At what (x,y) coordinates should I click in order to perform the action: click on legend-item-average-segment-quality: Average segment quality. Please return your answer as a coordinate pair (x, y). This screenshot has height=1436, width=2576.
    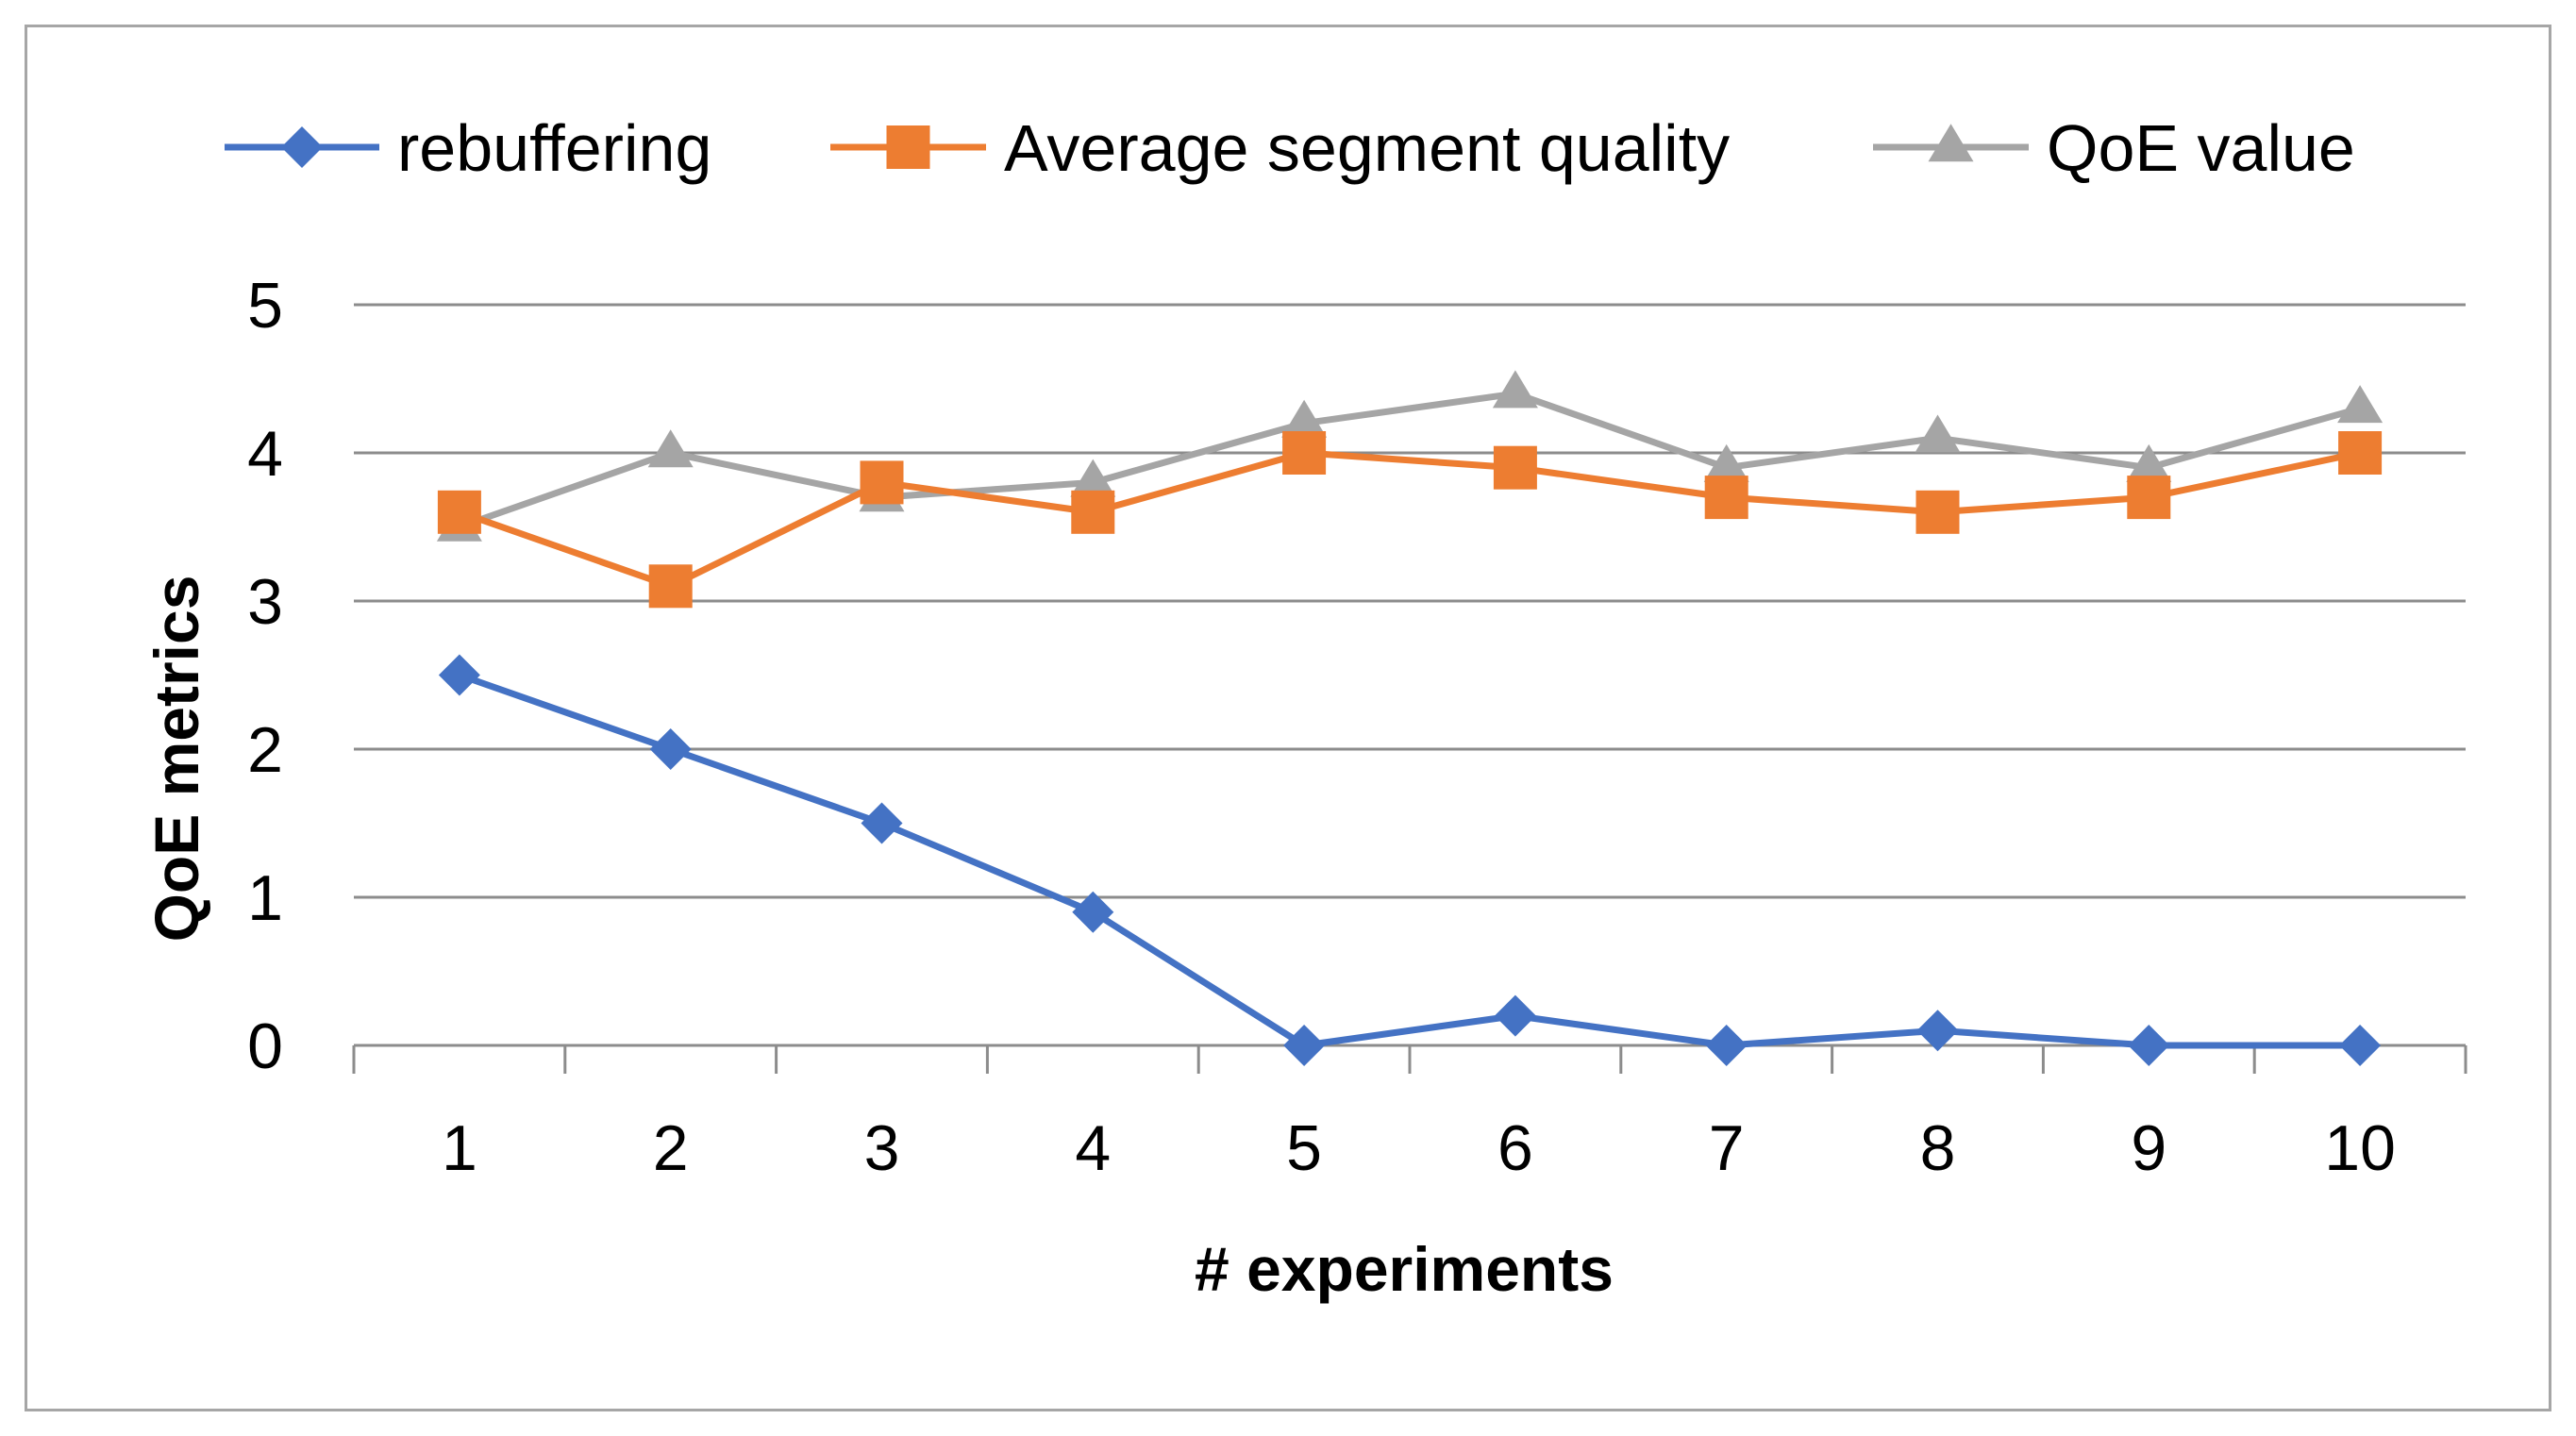
    Looking at the image, I should click on (1280, 148).